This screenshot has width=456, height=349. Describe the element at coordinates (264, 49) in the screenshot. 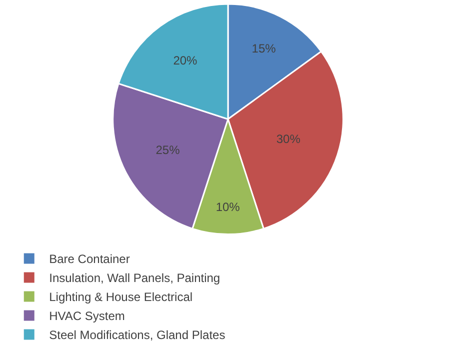

I see `data-label: 15%` at that location.